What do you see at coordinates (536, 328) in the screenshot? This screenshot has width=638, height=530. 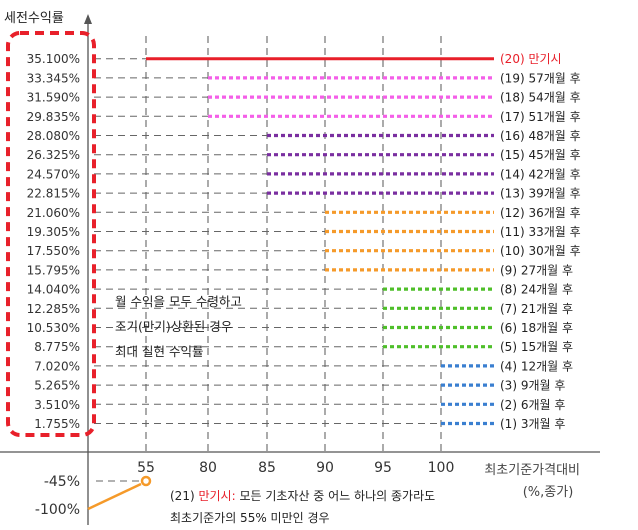 I see `series-label: (6) 18개월 후` at bounding box center [536, 328].